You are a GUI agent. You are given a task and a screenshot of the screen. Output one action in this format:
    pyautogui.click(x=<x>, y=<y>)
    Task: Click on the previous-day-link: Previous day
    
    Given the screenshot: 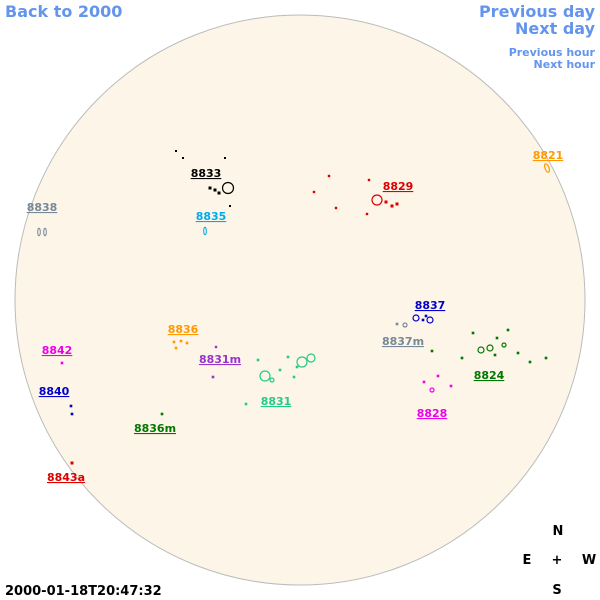 What is the action you would take?
    pyautogui.click(x=537, y=11)
    